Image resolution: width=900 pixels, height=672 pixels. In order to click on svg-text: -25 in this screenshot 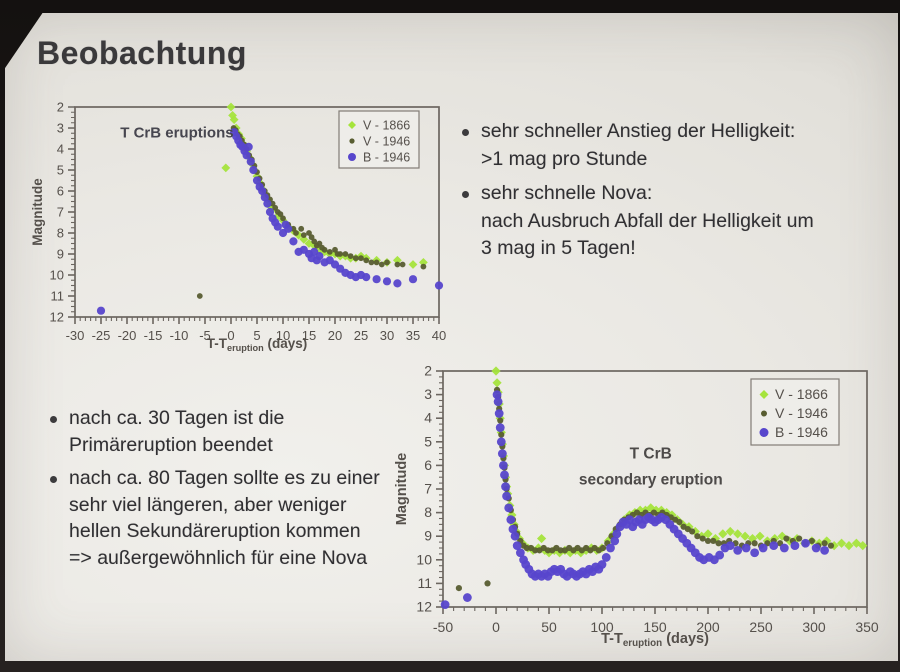, I will do `click(101, 335)`.